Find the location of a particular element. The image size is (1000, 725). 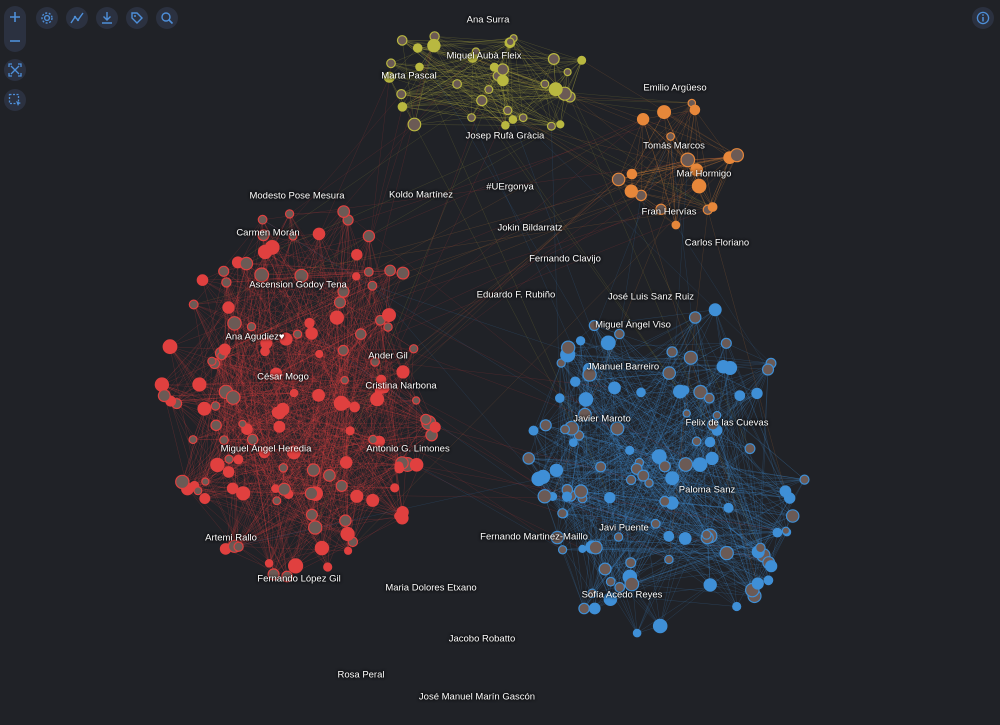

tag-button is located at coordinates (137, 18).